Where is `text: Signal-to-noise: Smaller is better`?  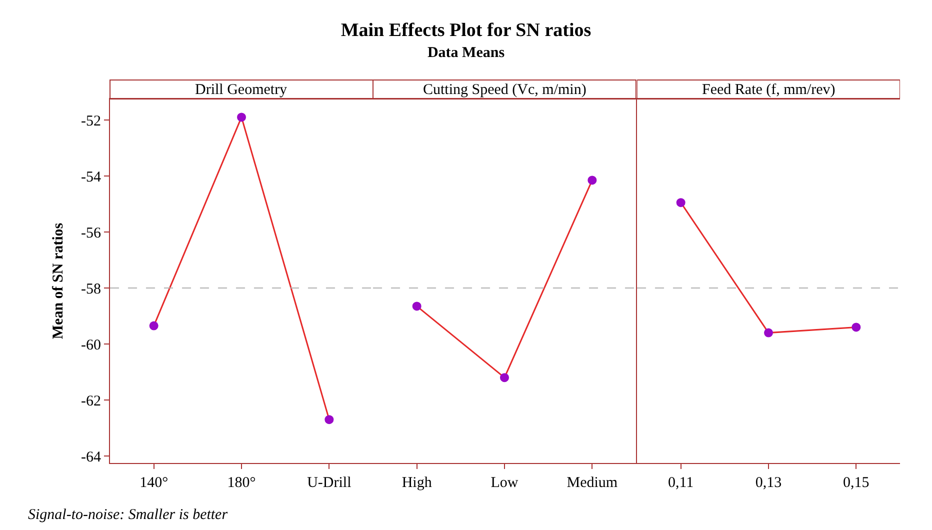
text: Signal-to-noise: Smaller is better is located at coordinates (128, 515).